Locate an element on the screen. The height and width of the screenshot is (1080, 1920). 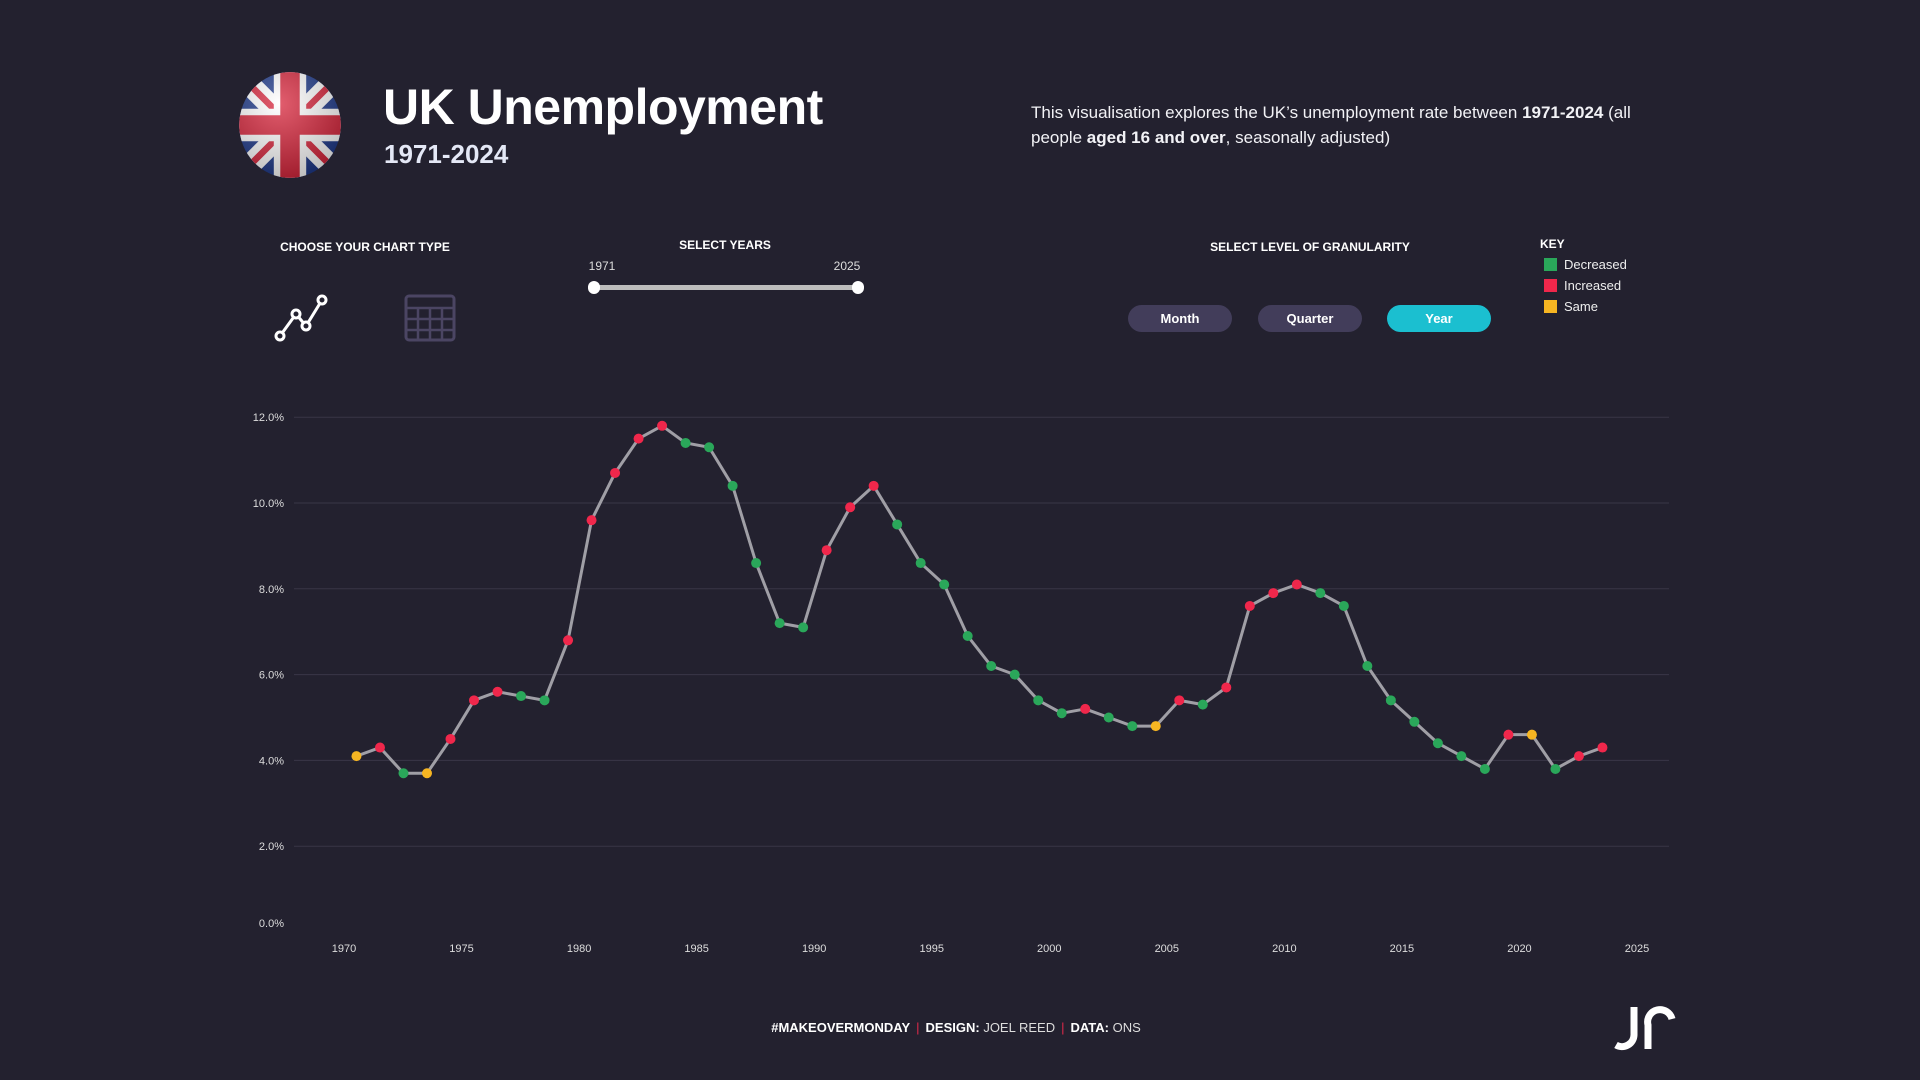
decreased-swatch is located at coordinates (1550, 264).